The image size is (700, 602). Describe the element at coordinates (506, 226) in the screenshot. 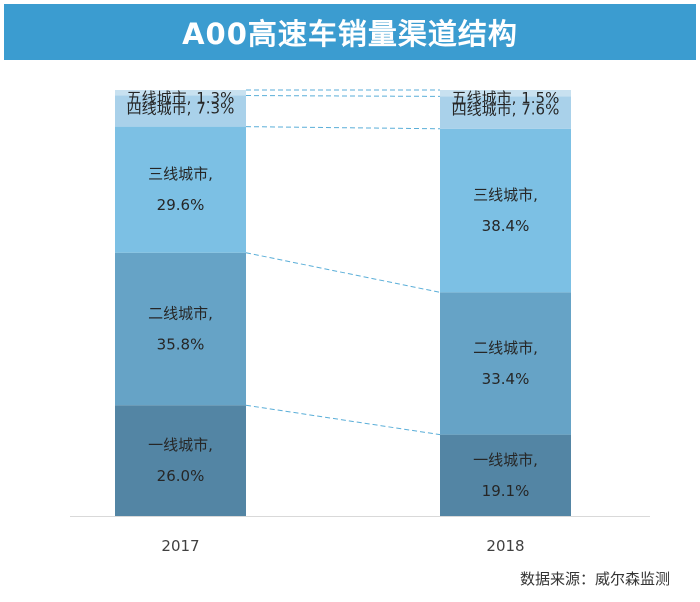

I see `data-label-line: 38.4%` at that location.